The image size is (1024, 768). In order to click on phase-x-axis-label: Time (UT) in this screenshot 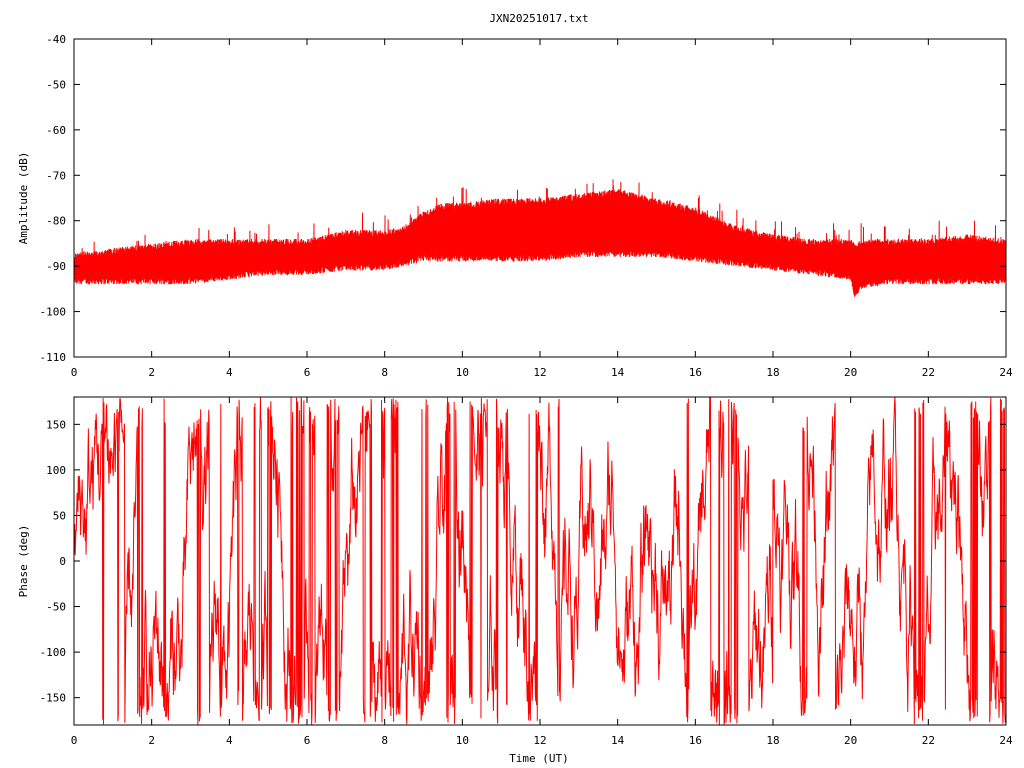, I will do `click(539, 758)`.